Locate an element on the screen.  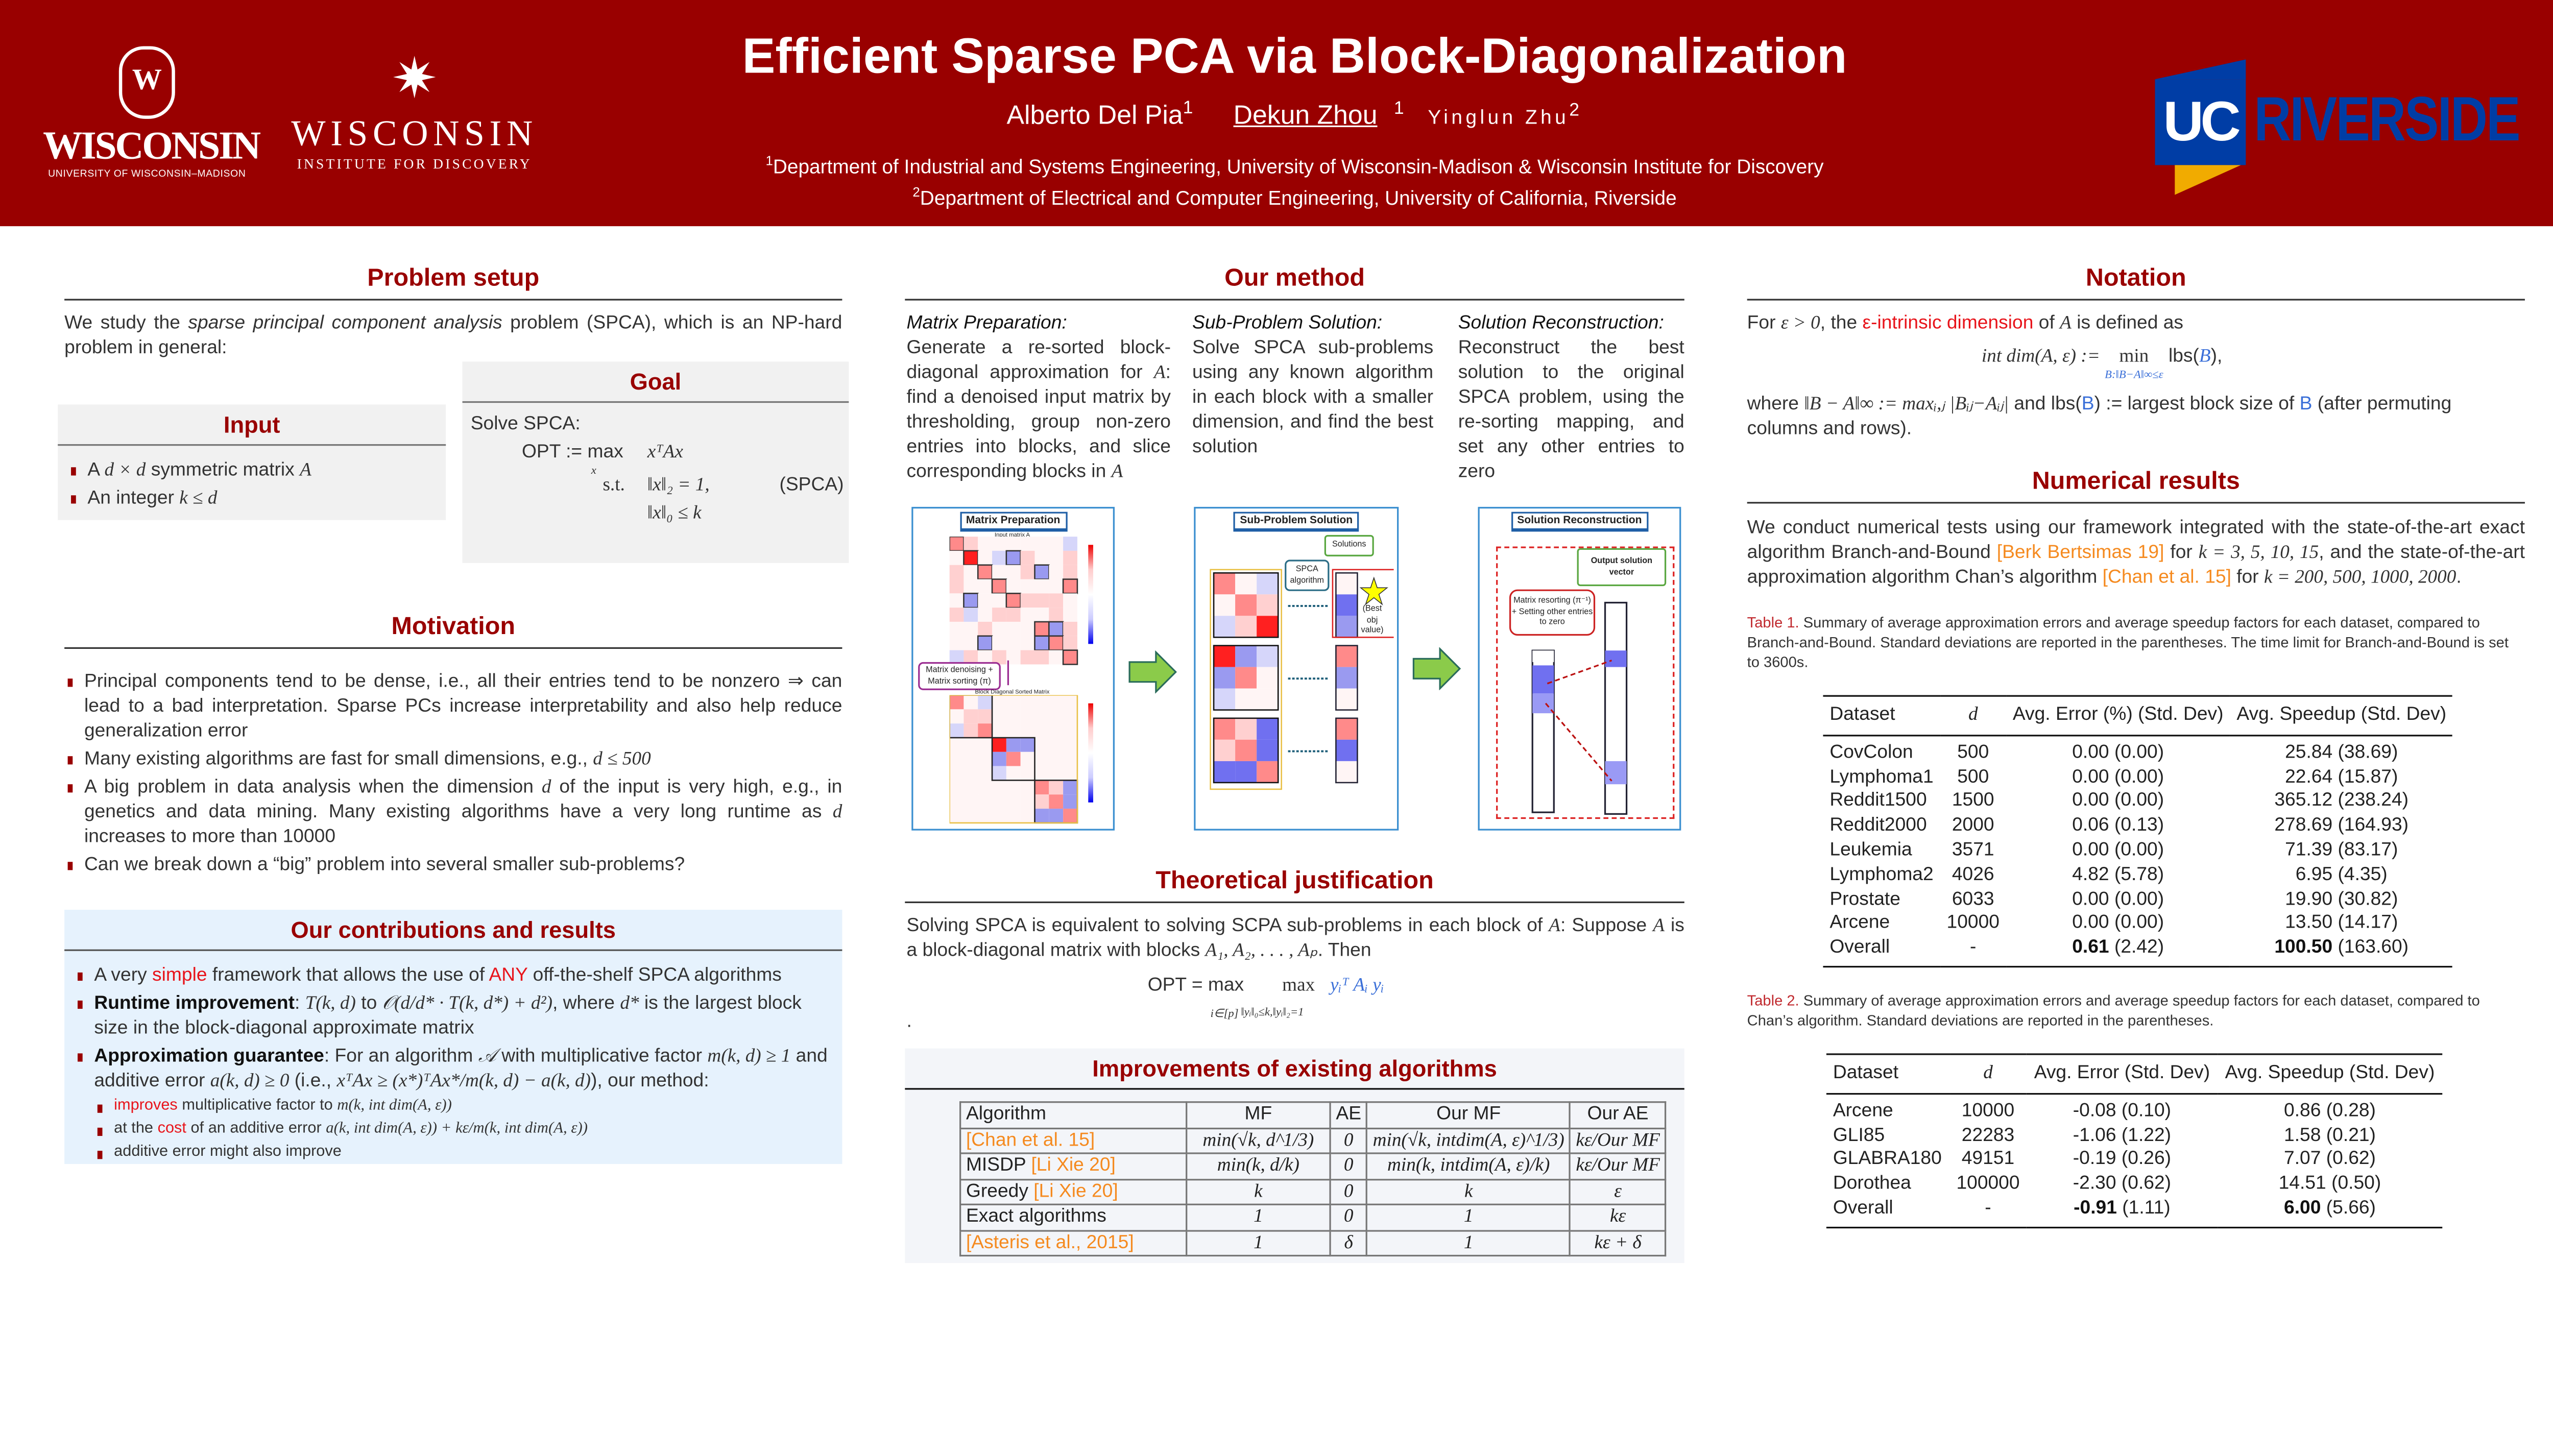
text-segment: , the is located at coordinates (1841, 323).